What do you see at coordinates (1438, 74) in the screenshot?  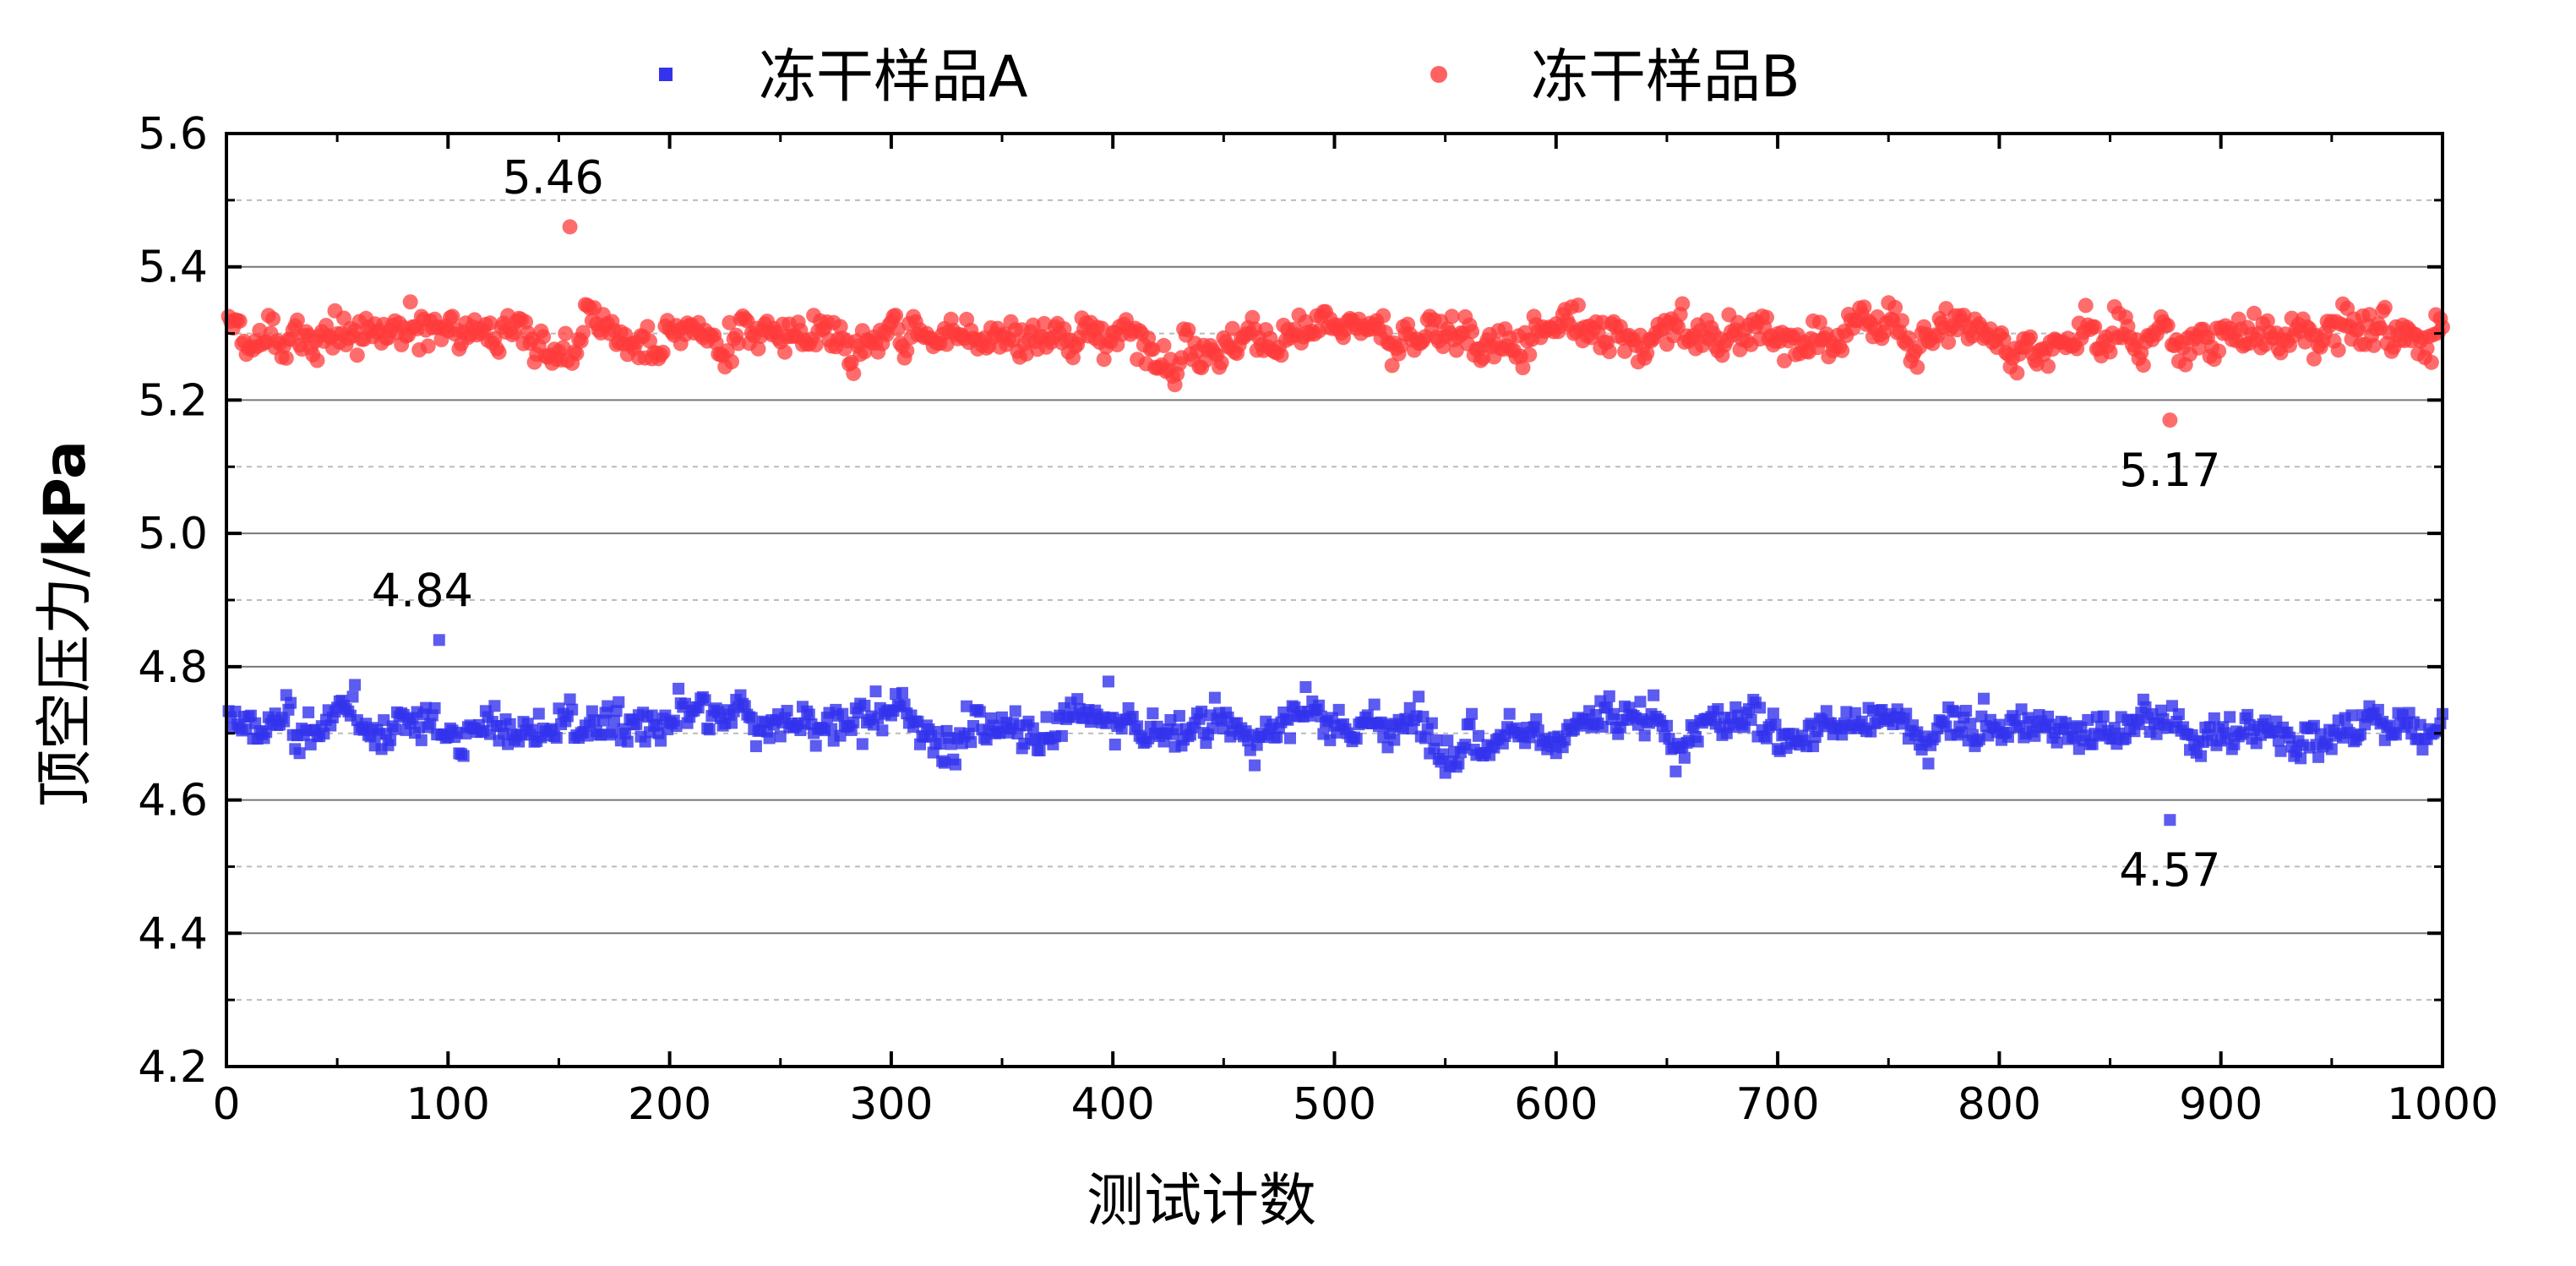 I see `legend-marker-b` at bounding box center [1438, 74].